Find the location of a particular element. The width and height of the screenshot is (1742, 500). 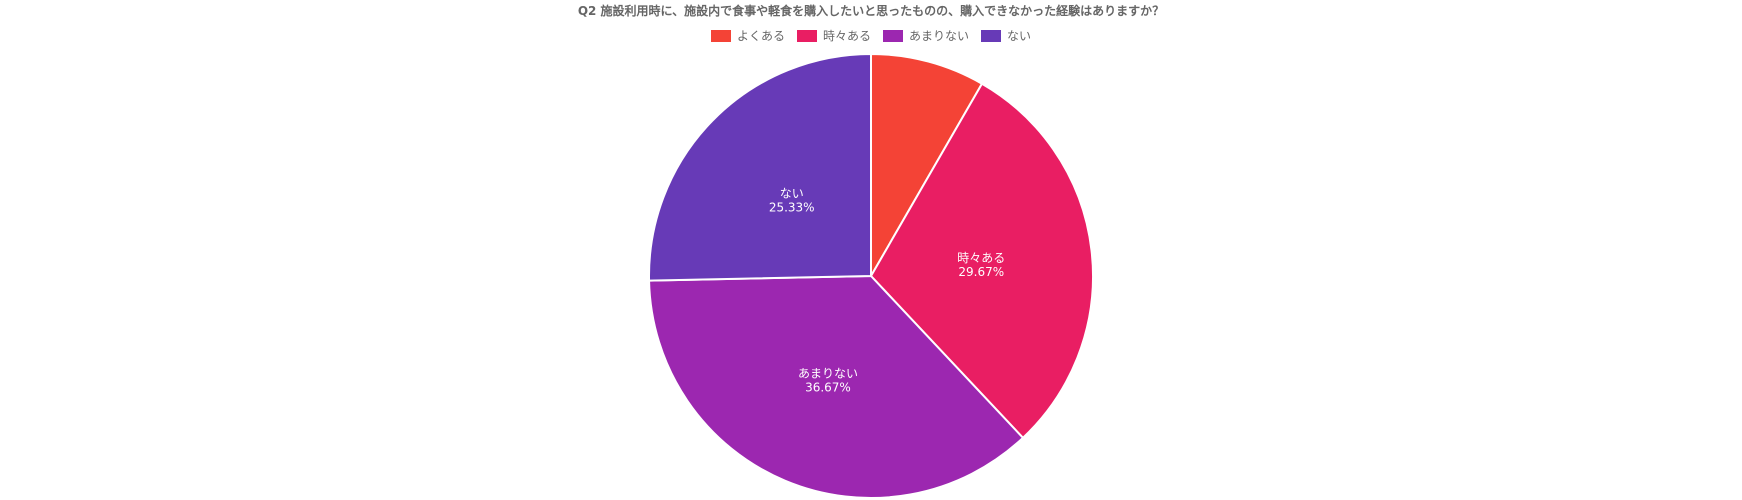

pie-slice-yoku-aru is located at coordinates (927, 166).